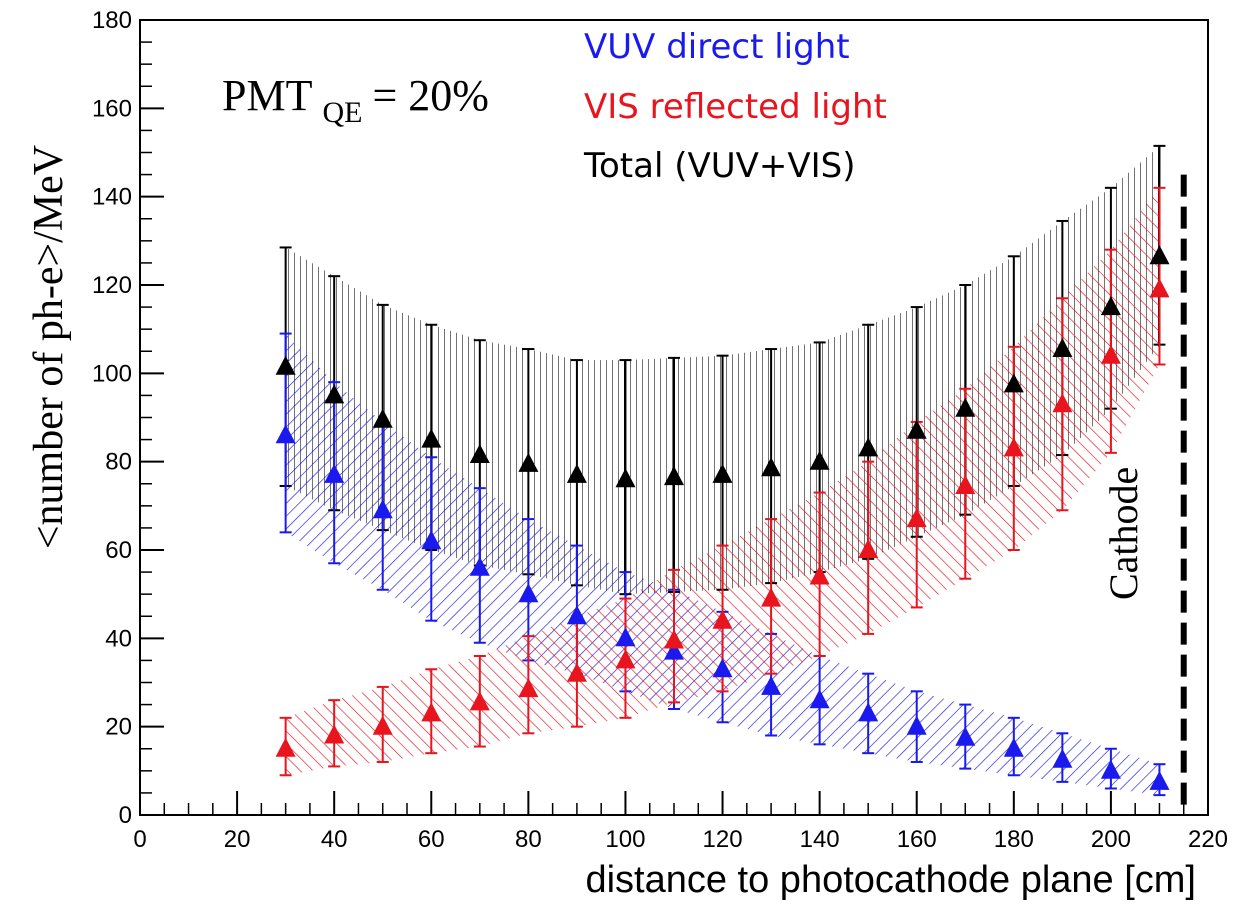  Describe the element at coordinates (118, 727) in the screenshot. I see `y-tick-label: 20` at that location.